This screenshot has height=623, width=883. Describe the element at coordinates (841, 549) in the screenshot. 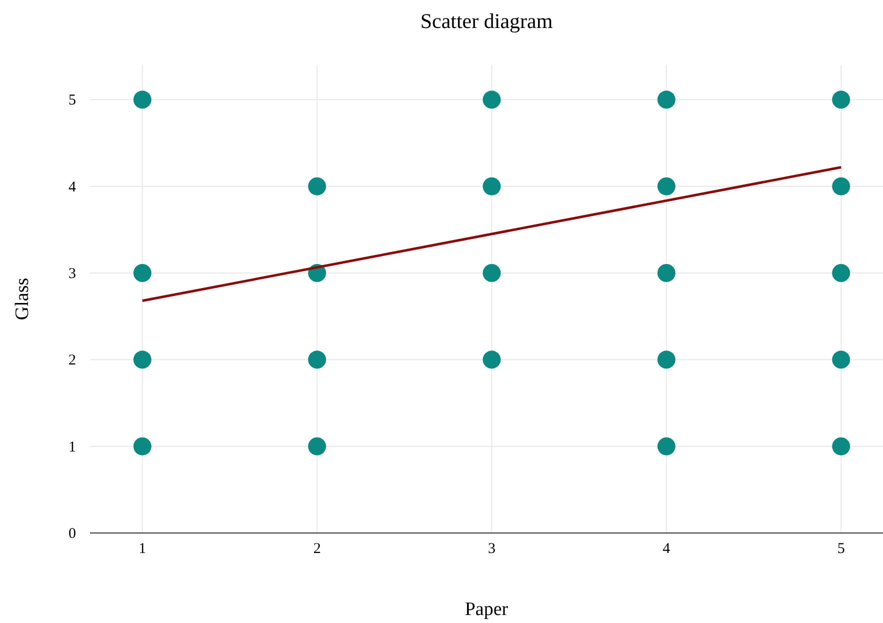

I see `x-tick-label: 5` at that location.